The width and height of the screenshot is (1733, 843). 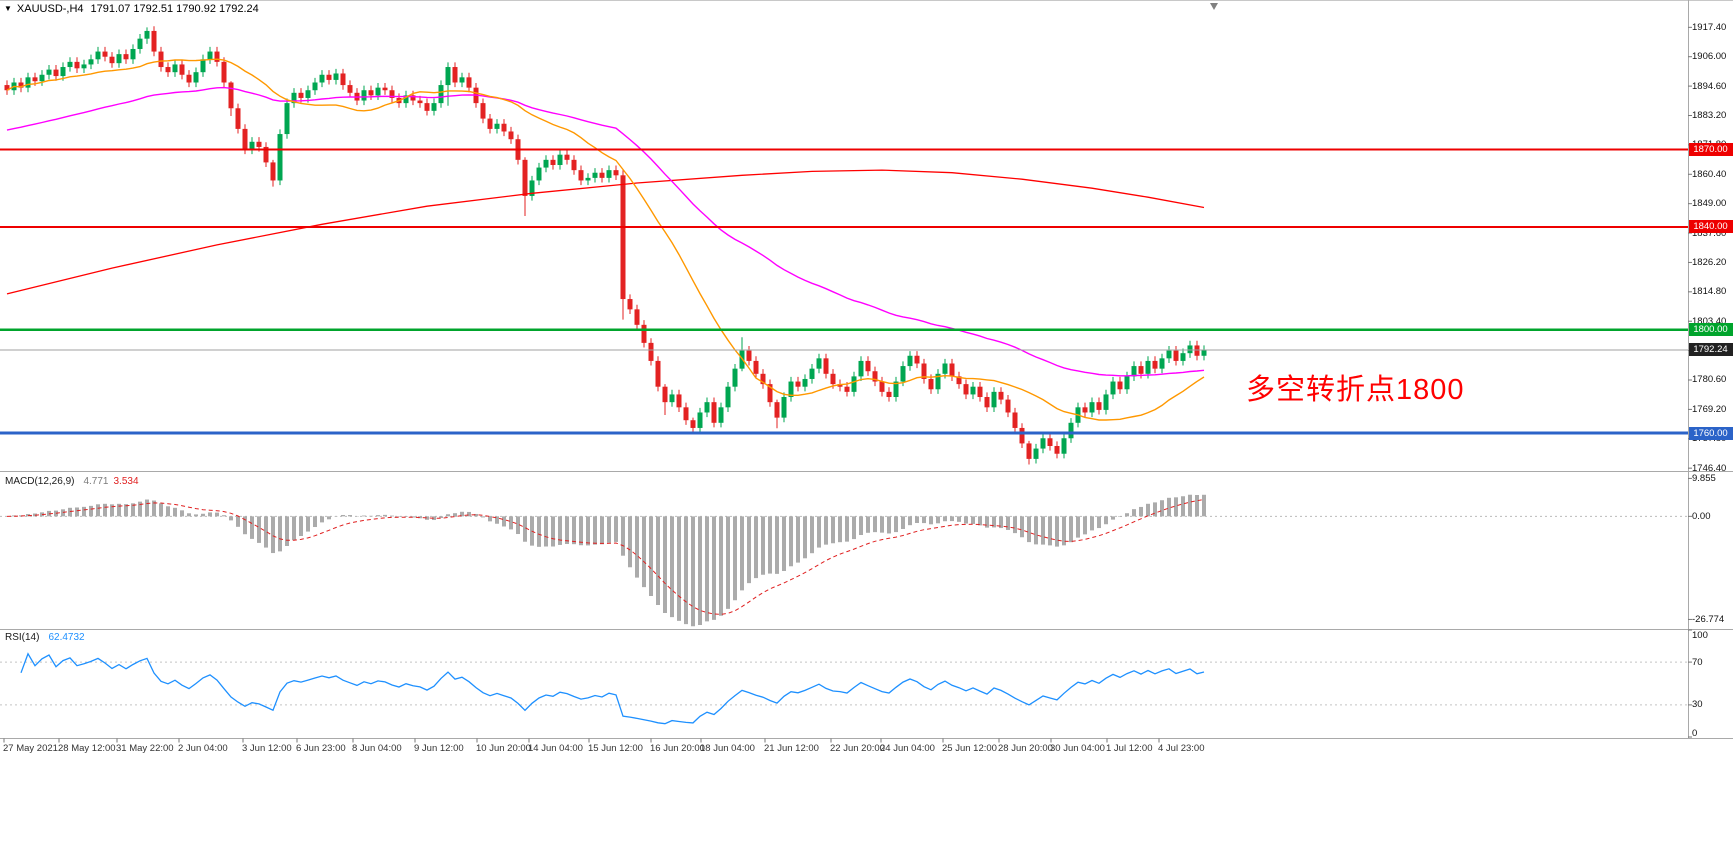 What do you see at coordinates (87, 748) in the screenshot?
I see `time-axis-label: 28 May 12:00` at bounding box center [87, 748].